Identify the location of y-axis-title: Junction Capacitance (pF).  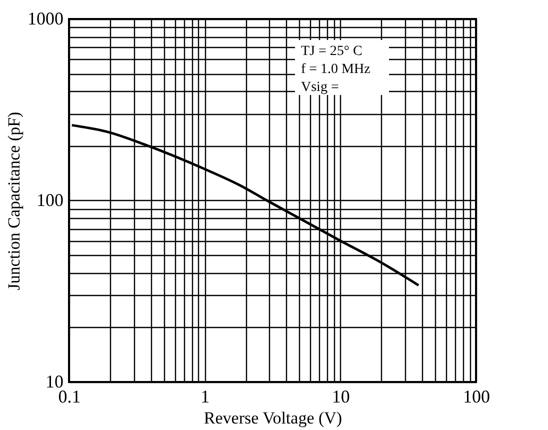
(14, 201).